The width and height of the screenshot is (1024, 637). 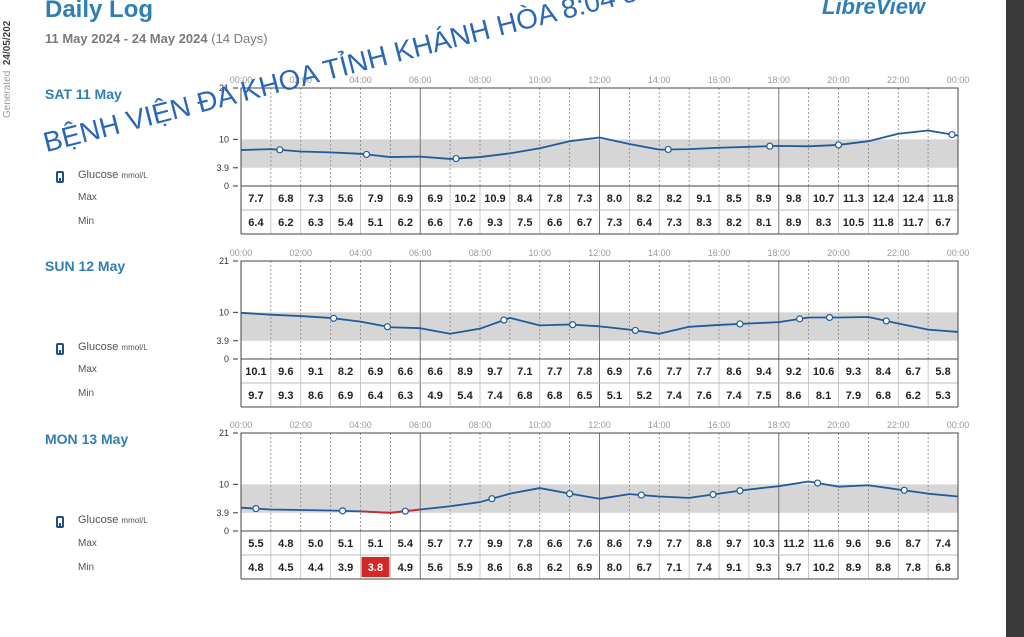 I want to click on min-value: 7.1, so click(x=674, y=568).